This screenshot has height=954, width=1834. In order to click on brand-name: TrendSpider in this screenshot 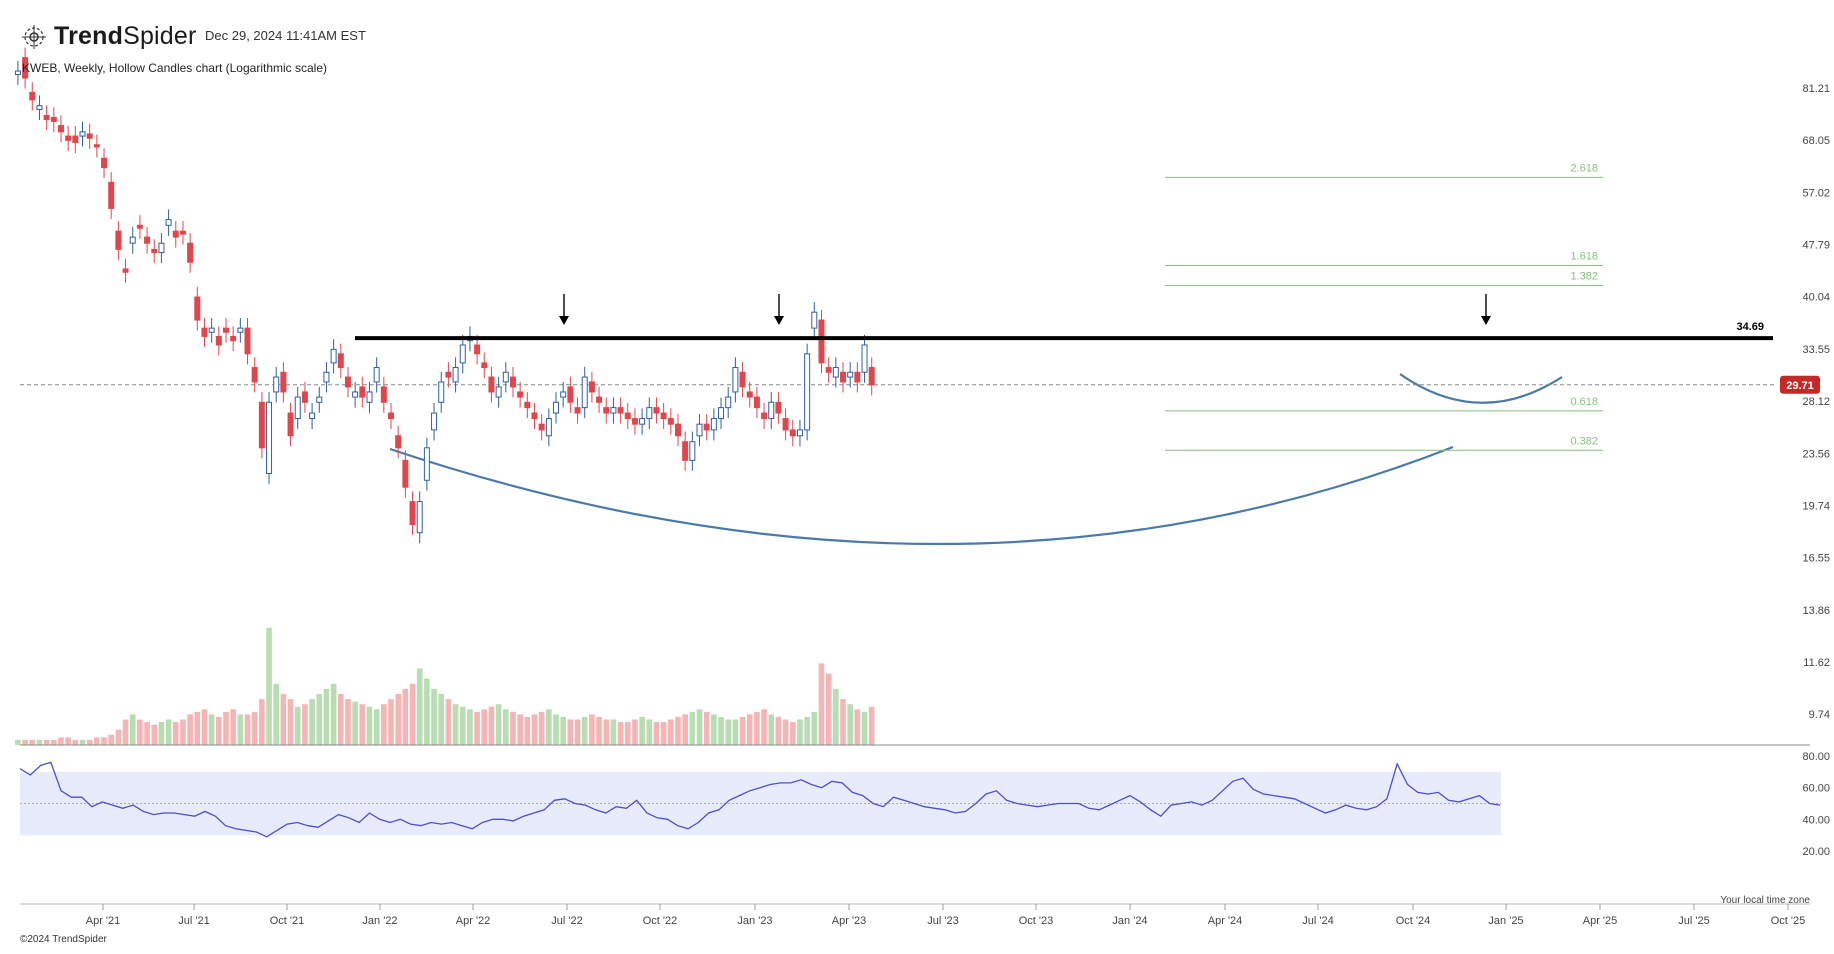, I will do `click(125, 36)`.